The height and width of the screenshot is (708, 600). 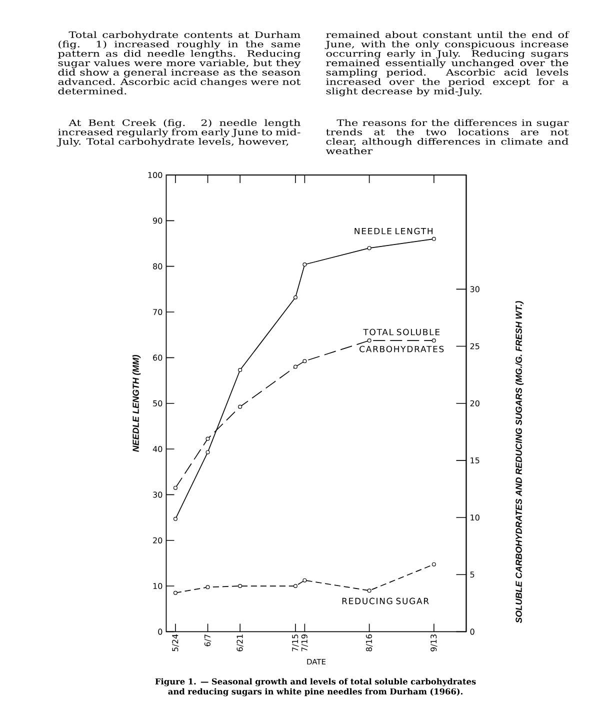 I want to click on y-tick-label: 100, so click(x=155, y=175).